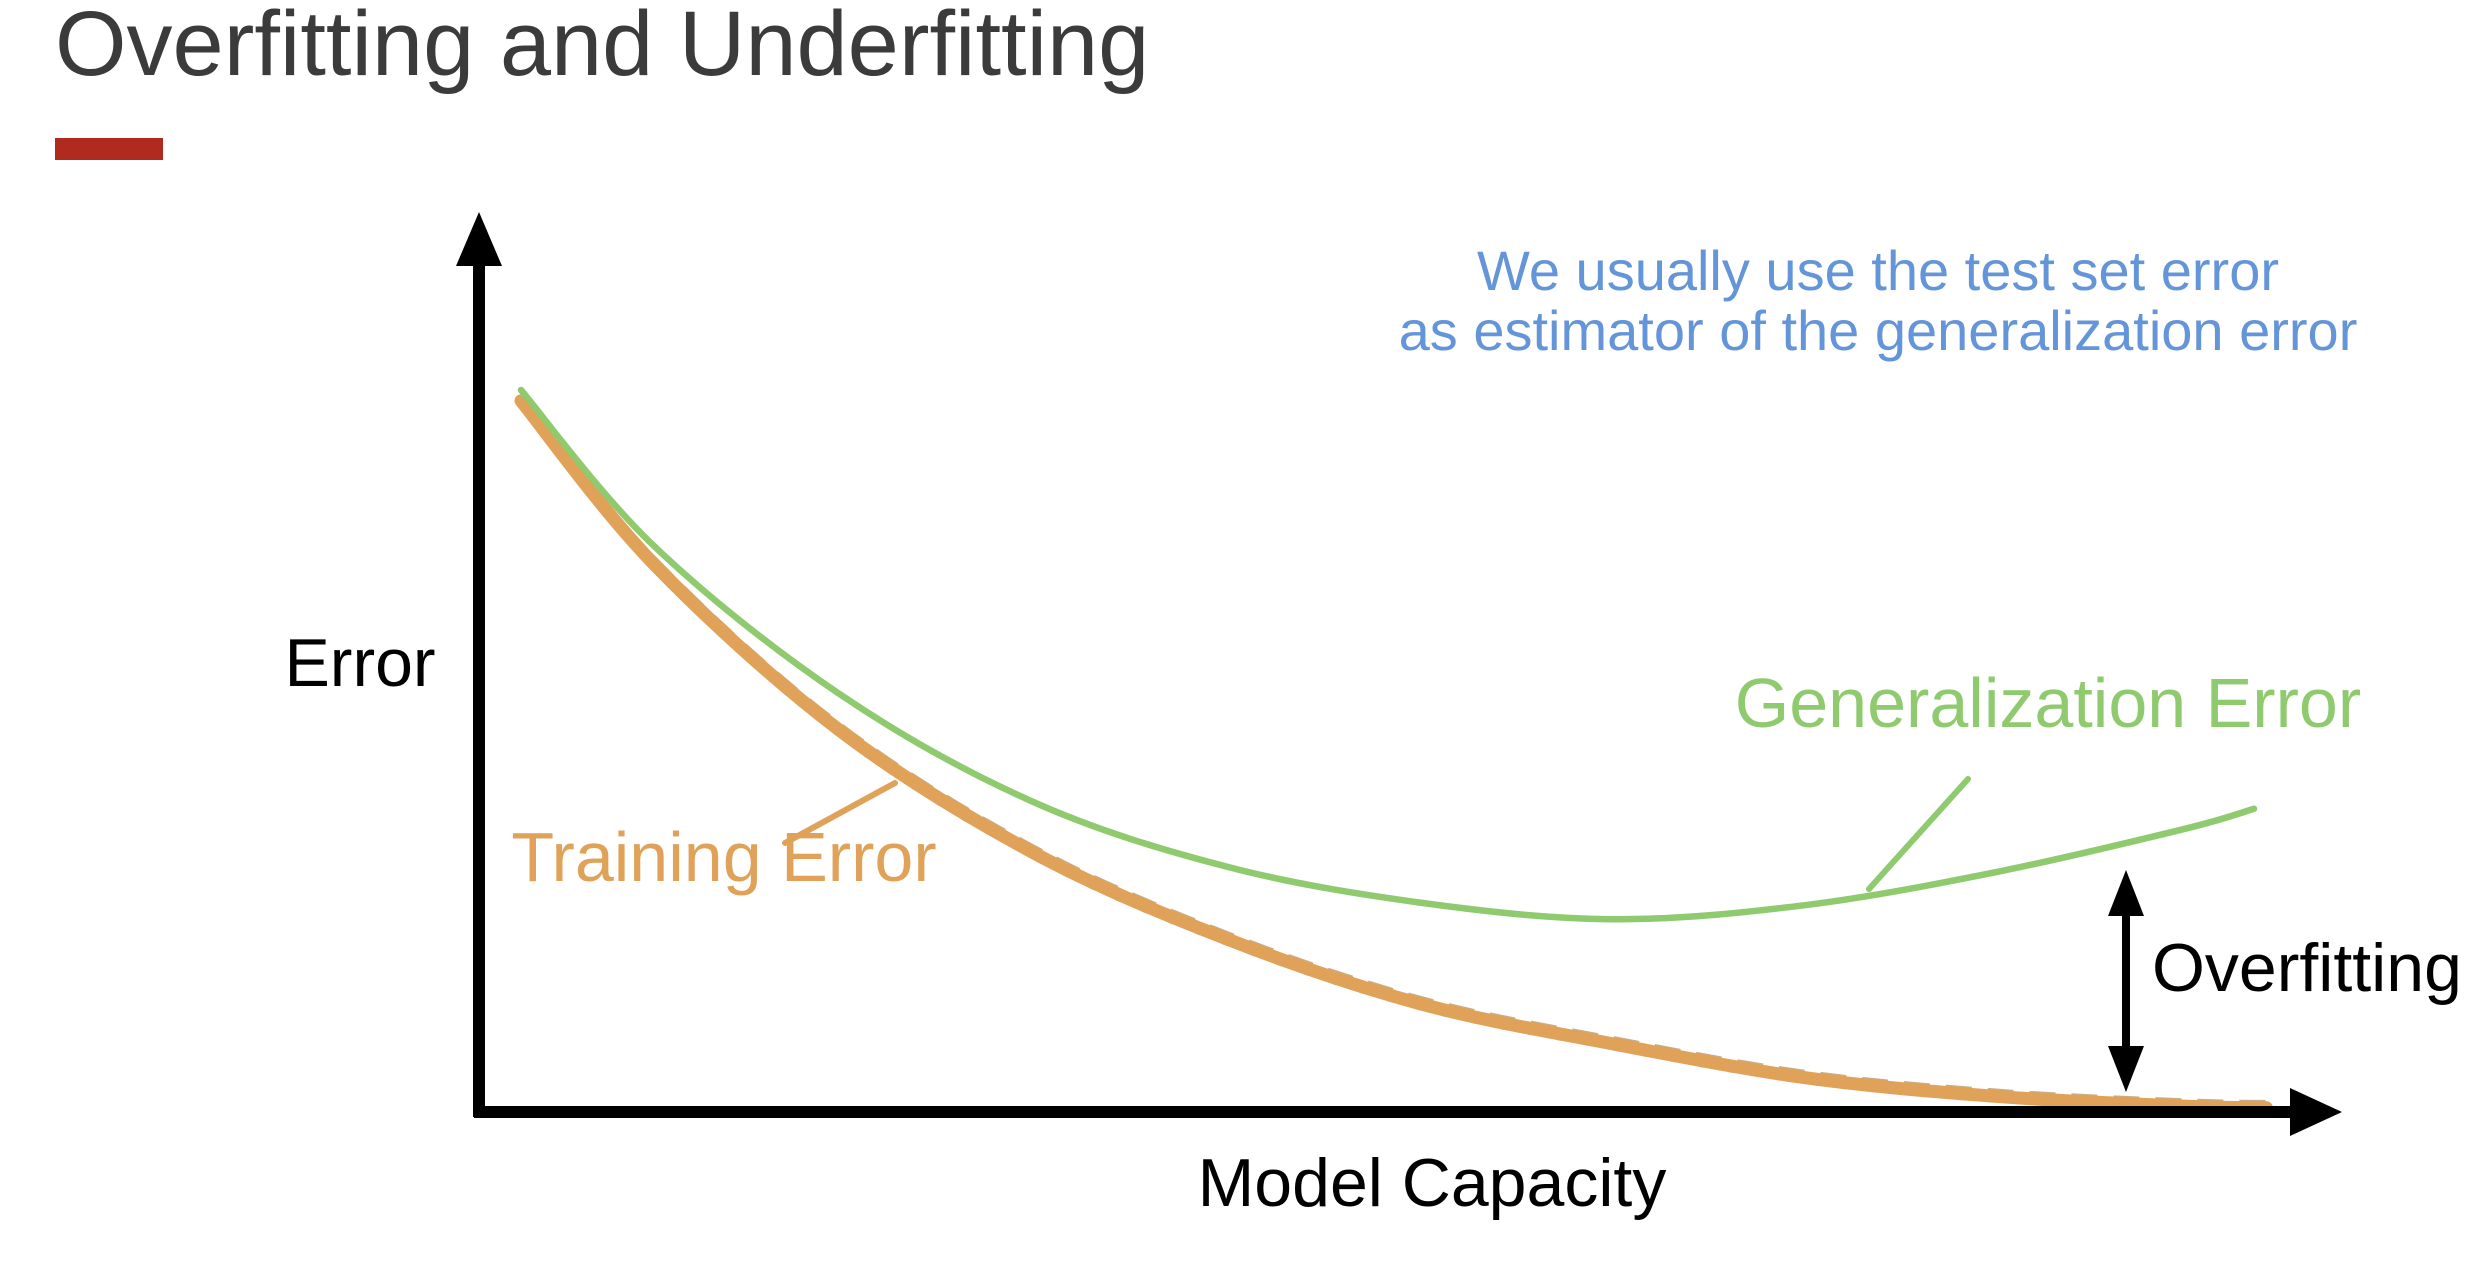 This screenshot has height=1279, width=2492. Describe the element at coordinates (109, 149) in the screenshot. I see `title-accent-bar` at that location.